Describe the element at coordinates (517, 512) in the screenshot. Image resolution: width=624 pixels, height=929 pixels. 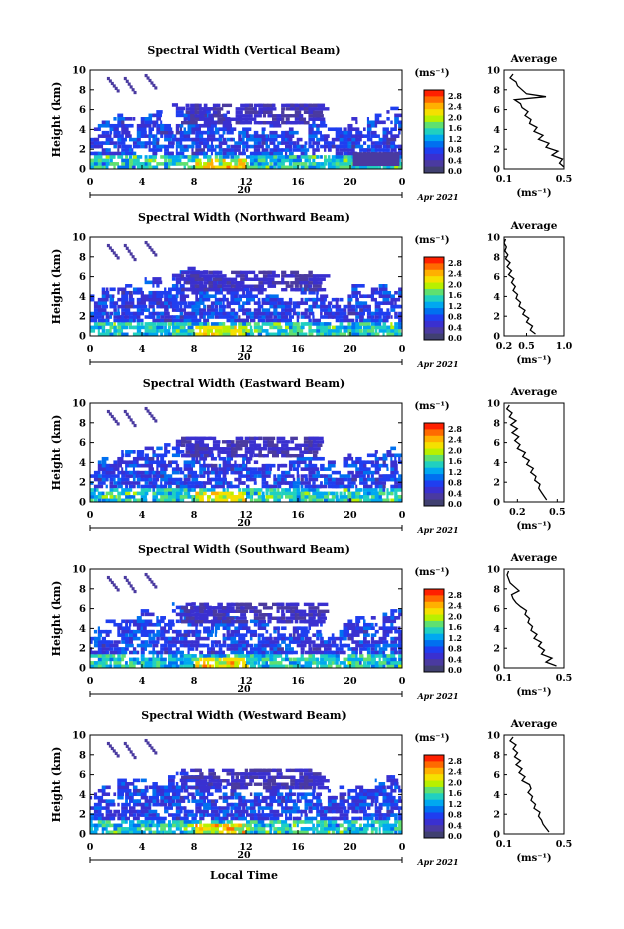
I see `avg-x-tick-label: 0.2` at that location.